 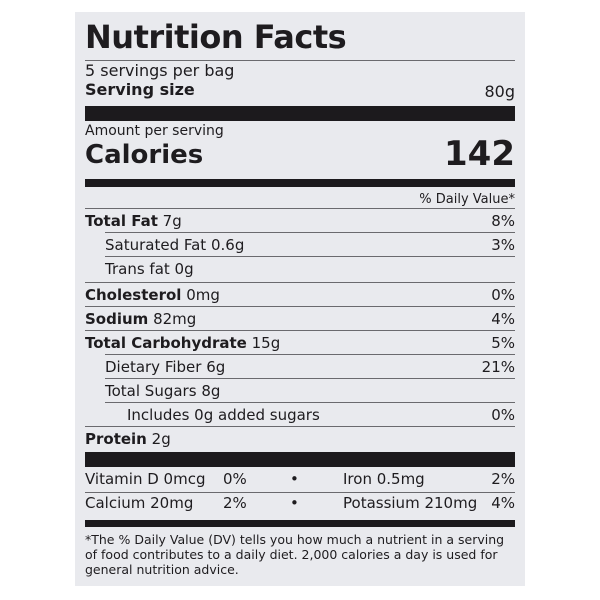 What do you see at coordinates (144, 155) in the screenshot?
I see `calories-label: Calories` at bounding box center [144, 155].